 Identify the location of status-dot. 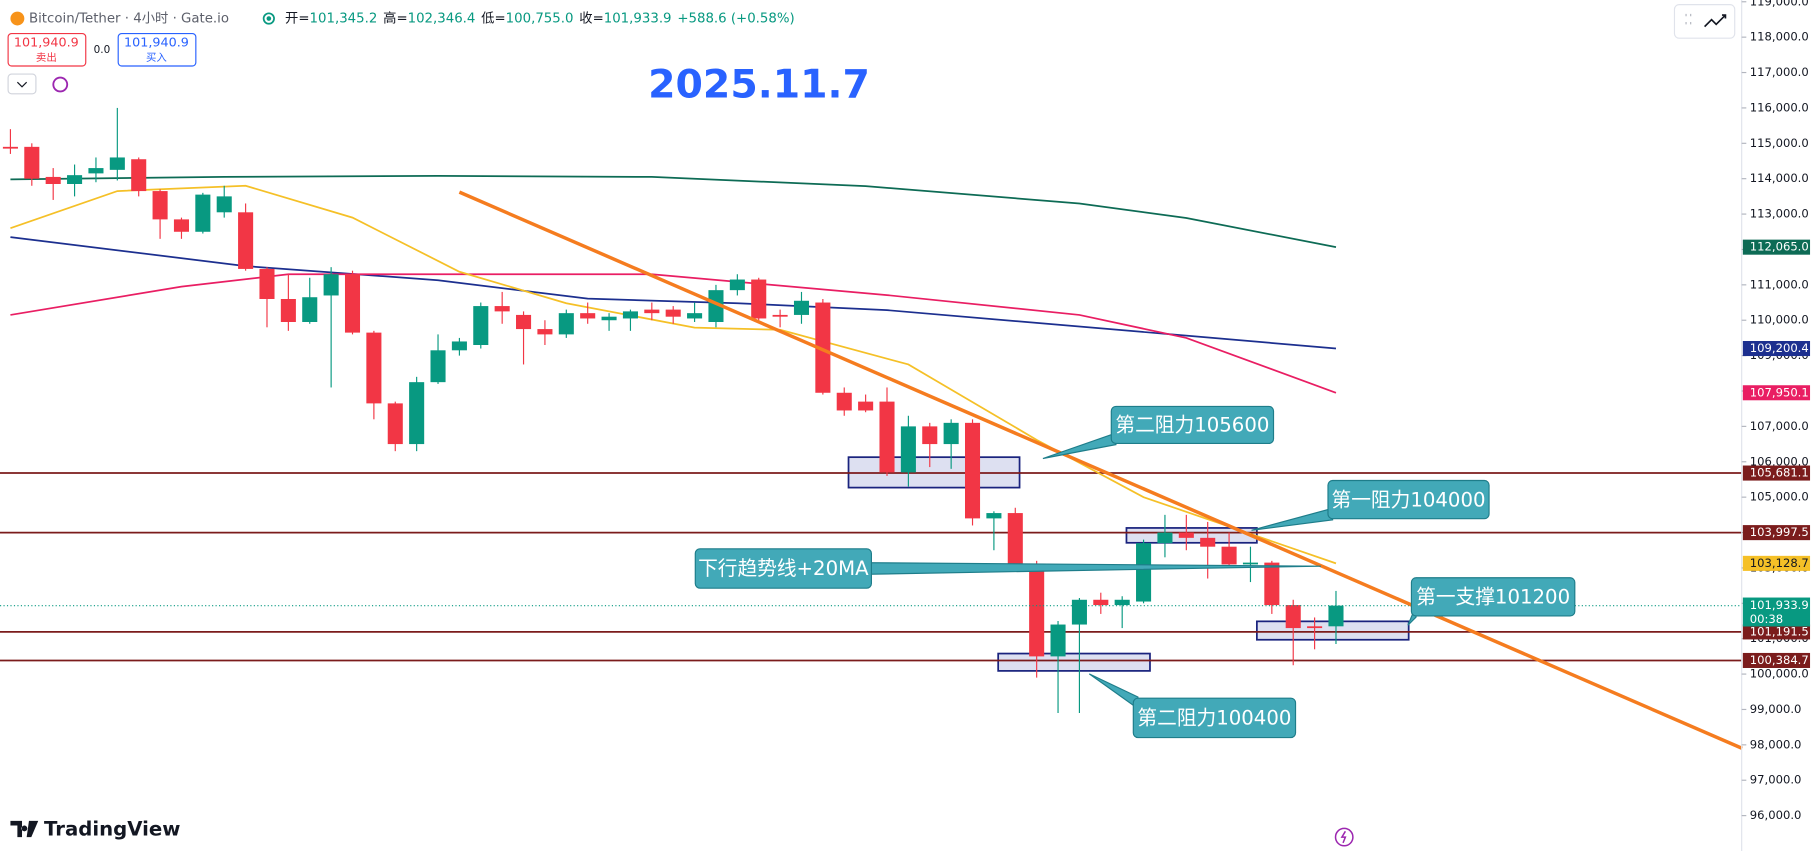
(268, 18).